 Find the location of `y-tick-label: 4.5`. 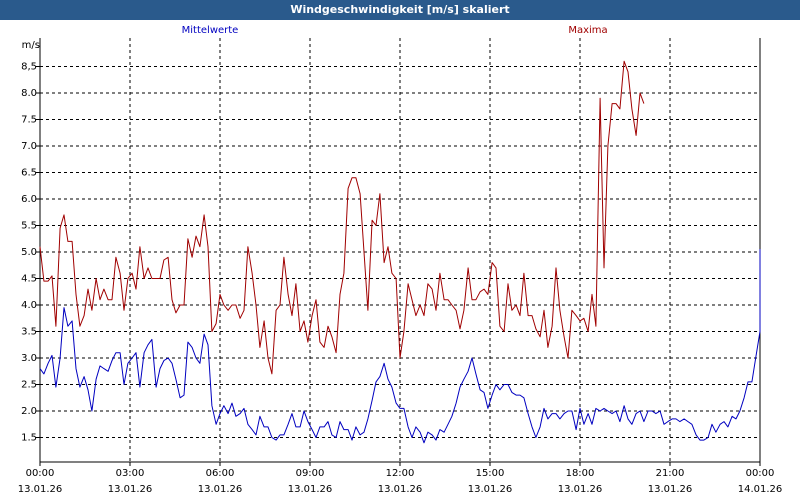

y-tick-label: 4.5 is located at coordinates (29, 279).